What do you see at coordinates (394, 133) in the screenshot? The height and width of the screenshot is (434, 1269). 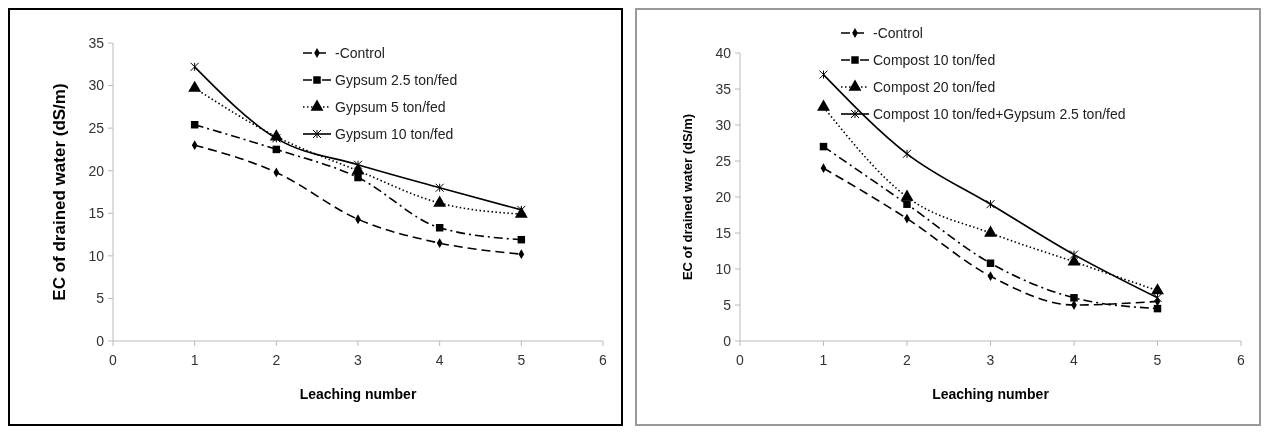 I see `legend-label: Gypsum 10 ton/fed` at bounding box center [394, 133].